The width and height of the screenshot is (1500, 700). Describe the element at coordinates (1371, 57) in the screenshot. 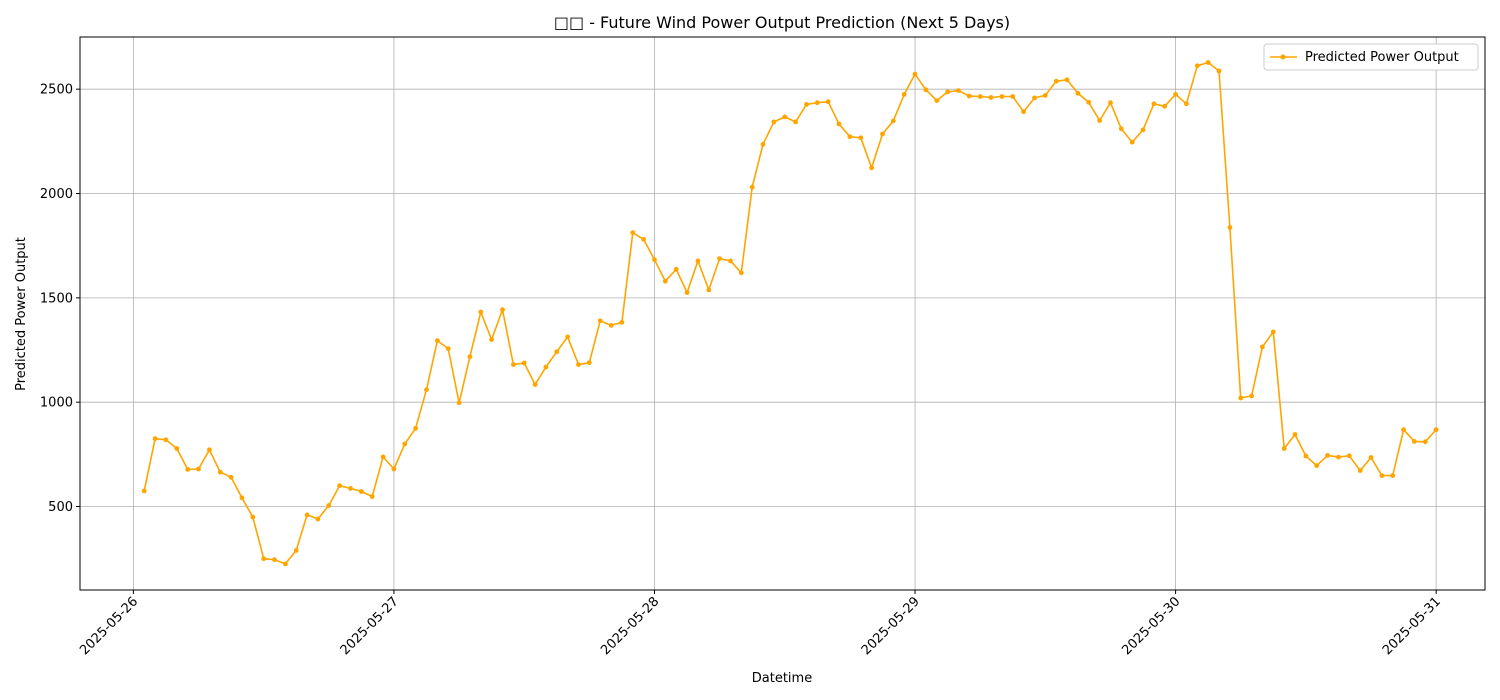

I see `legend: Predicted Power Output` at that location.